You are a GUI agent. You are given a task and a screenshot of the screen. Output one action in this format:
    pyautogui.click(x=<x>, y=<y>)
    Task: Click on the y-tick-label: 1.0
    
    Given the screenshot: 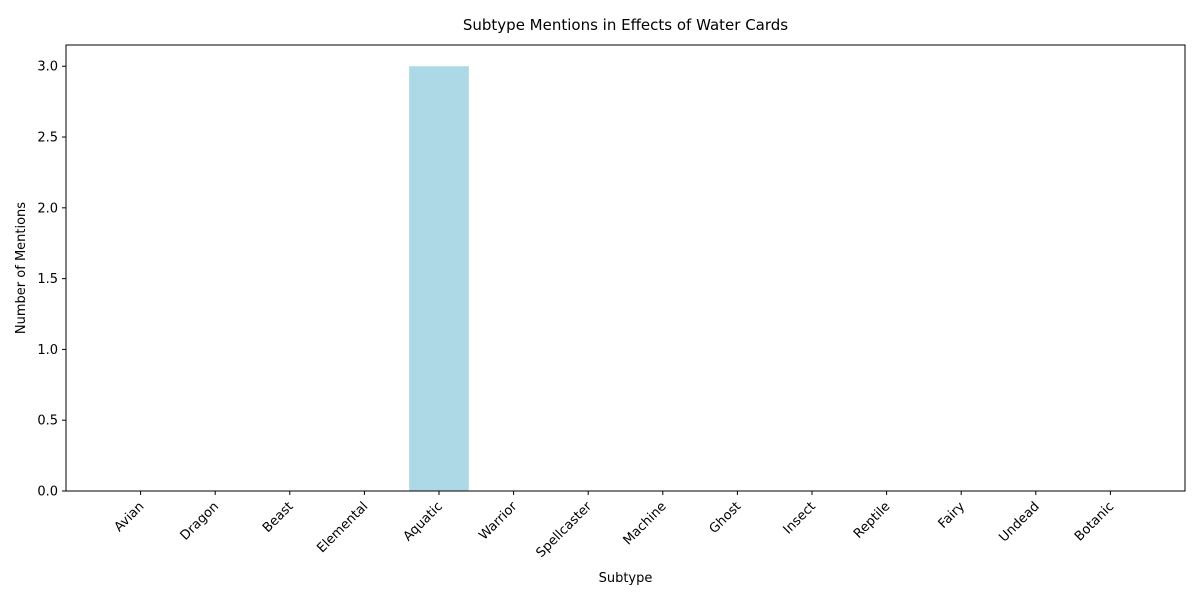 What is the action you would take?
    pyautogui.click(x=47, y=350)
    